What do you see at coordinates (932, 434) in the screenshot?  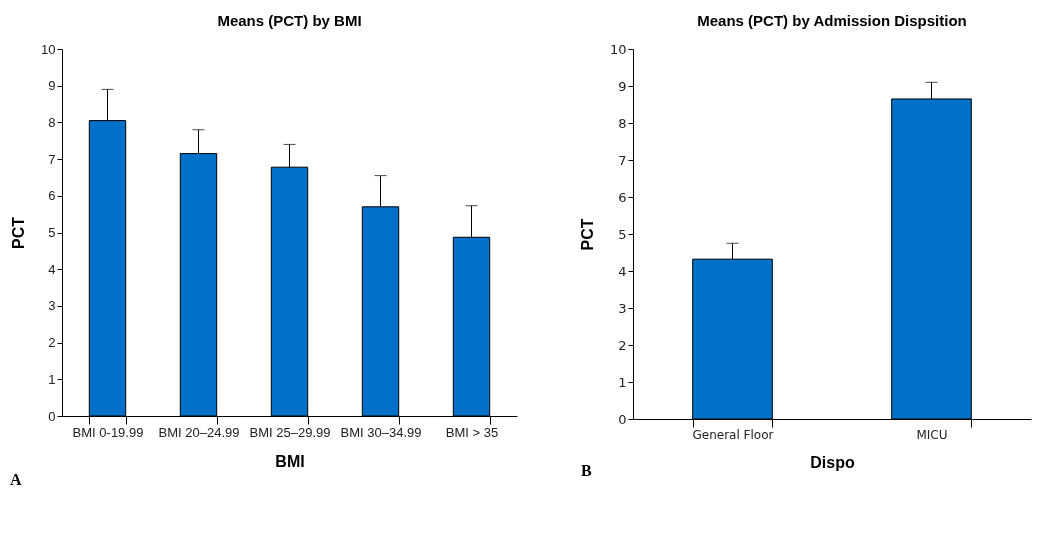 I see `x-tick-label: MICU` at bounding box center [932, 434].